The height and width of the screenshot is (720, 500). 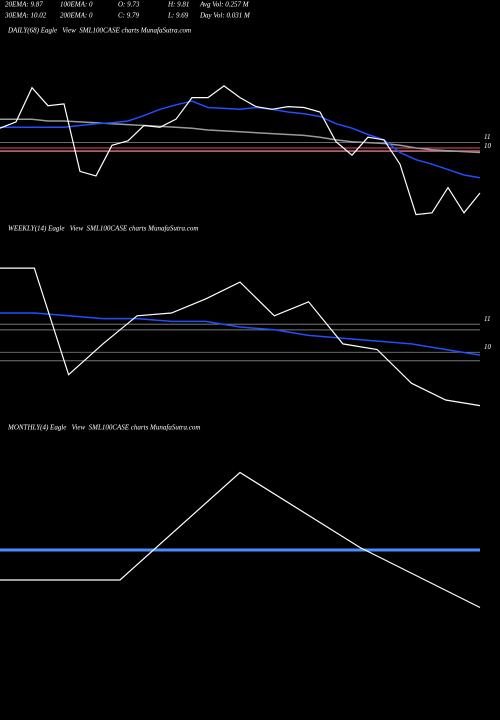 I want to click on stat-label: H: 9.81, so click(x=178, y=5).